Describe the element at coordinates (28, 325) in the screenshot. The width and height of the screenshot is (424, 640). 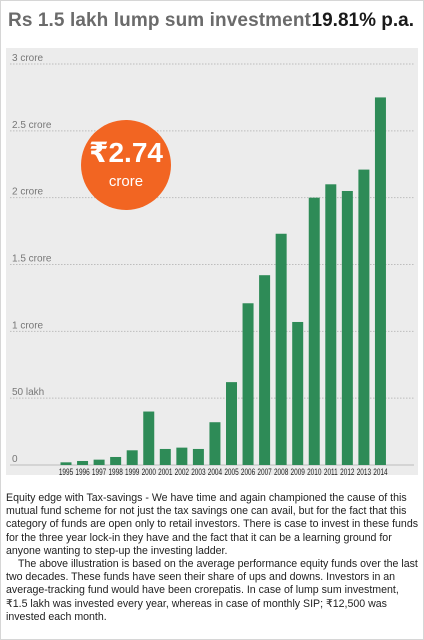
I see `y-tick-label: 1 crore` at that location.